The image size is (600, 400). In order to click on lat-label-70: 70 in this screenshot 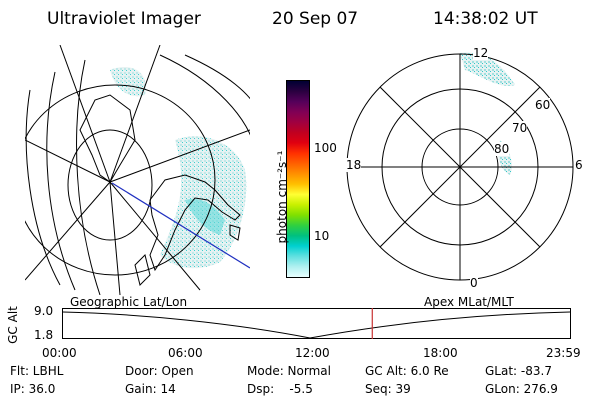, I will do `click(520, 128)`.